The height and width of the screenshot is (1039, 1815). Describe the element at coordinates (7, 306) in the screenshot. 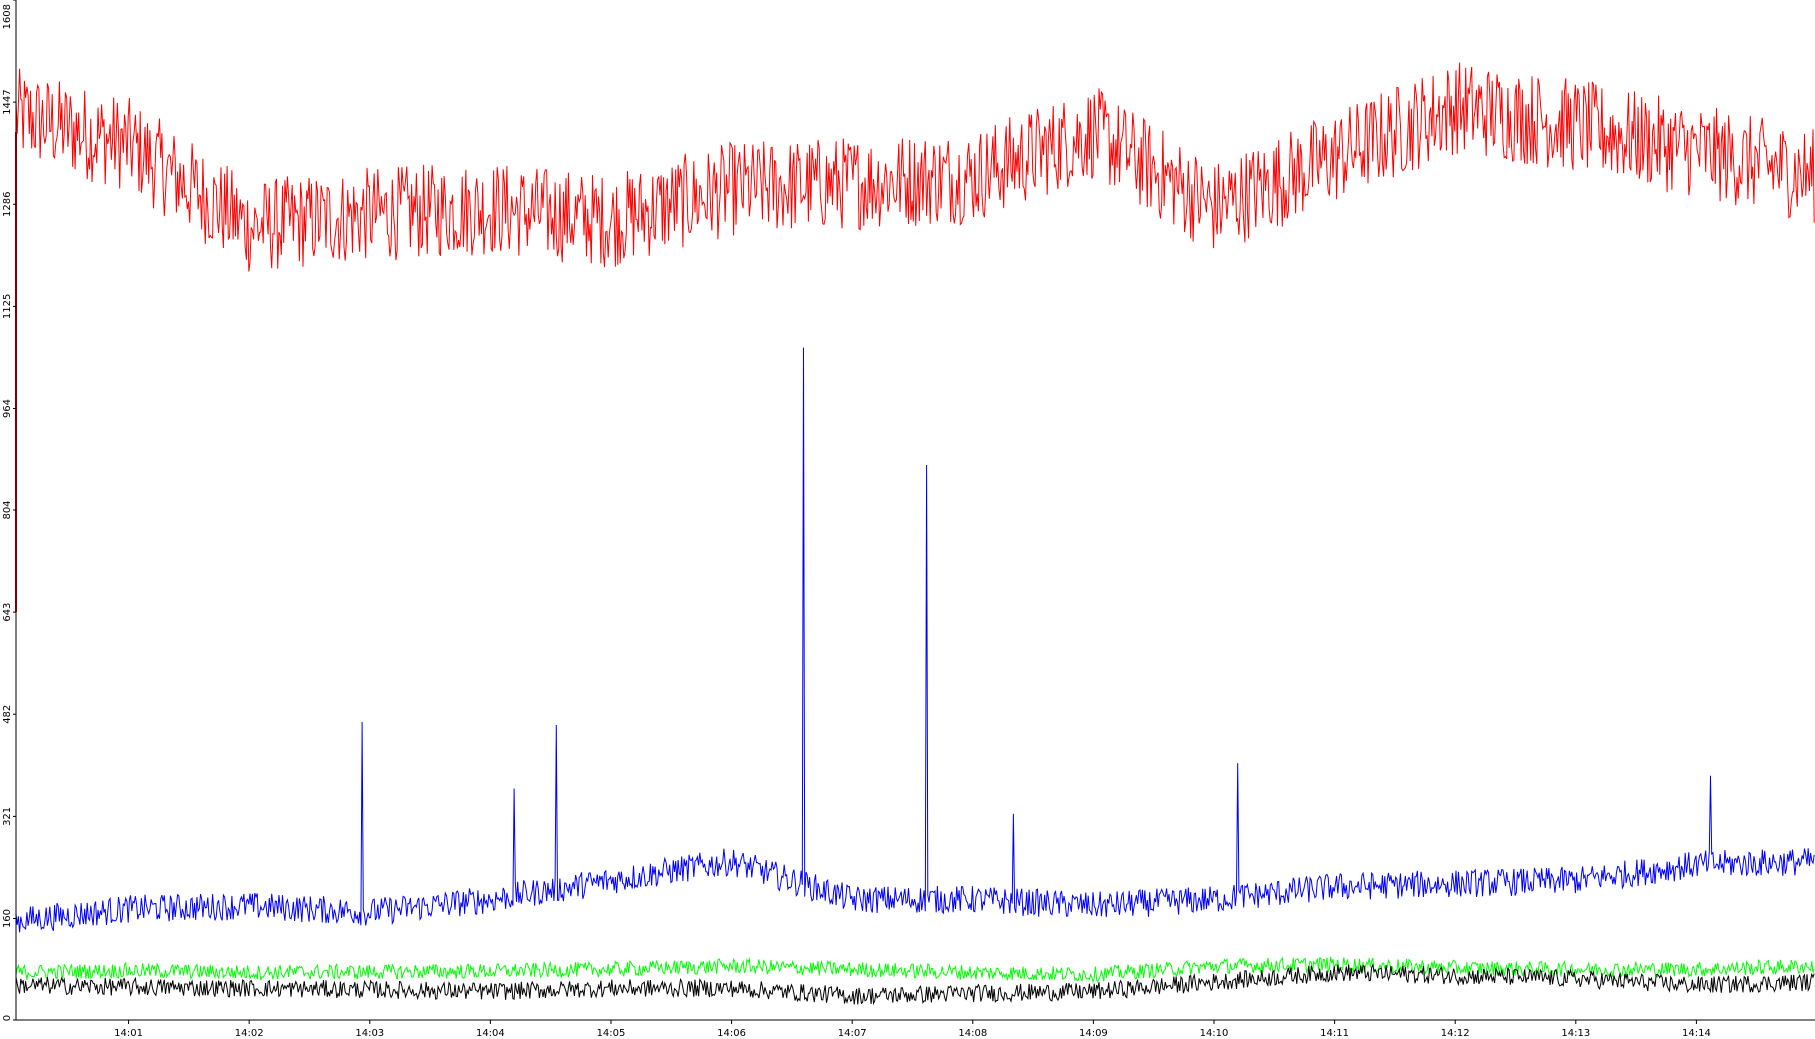

I see `y-tick-label: 1125` at that location.